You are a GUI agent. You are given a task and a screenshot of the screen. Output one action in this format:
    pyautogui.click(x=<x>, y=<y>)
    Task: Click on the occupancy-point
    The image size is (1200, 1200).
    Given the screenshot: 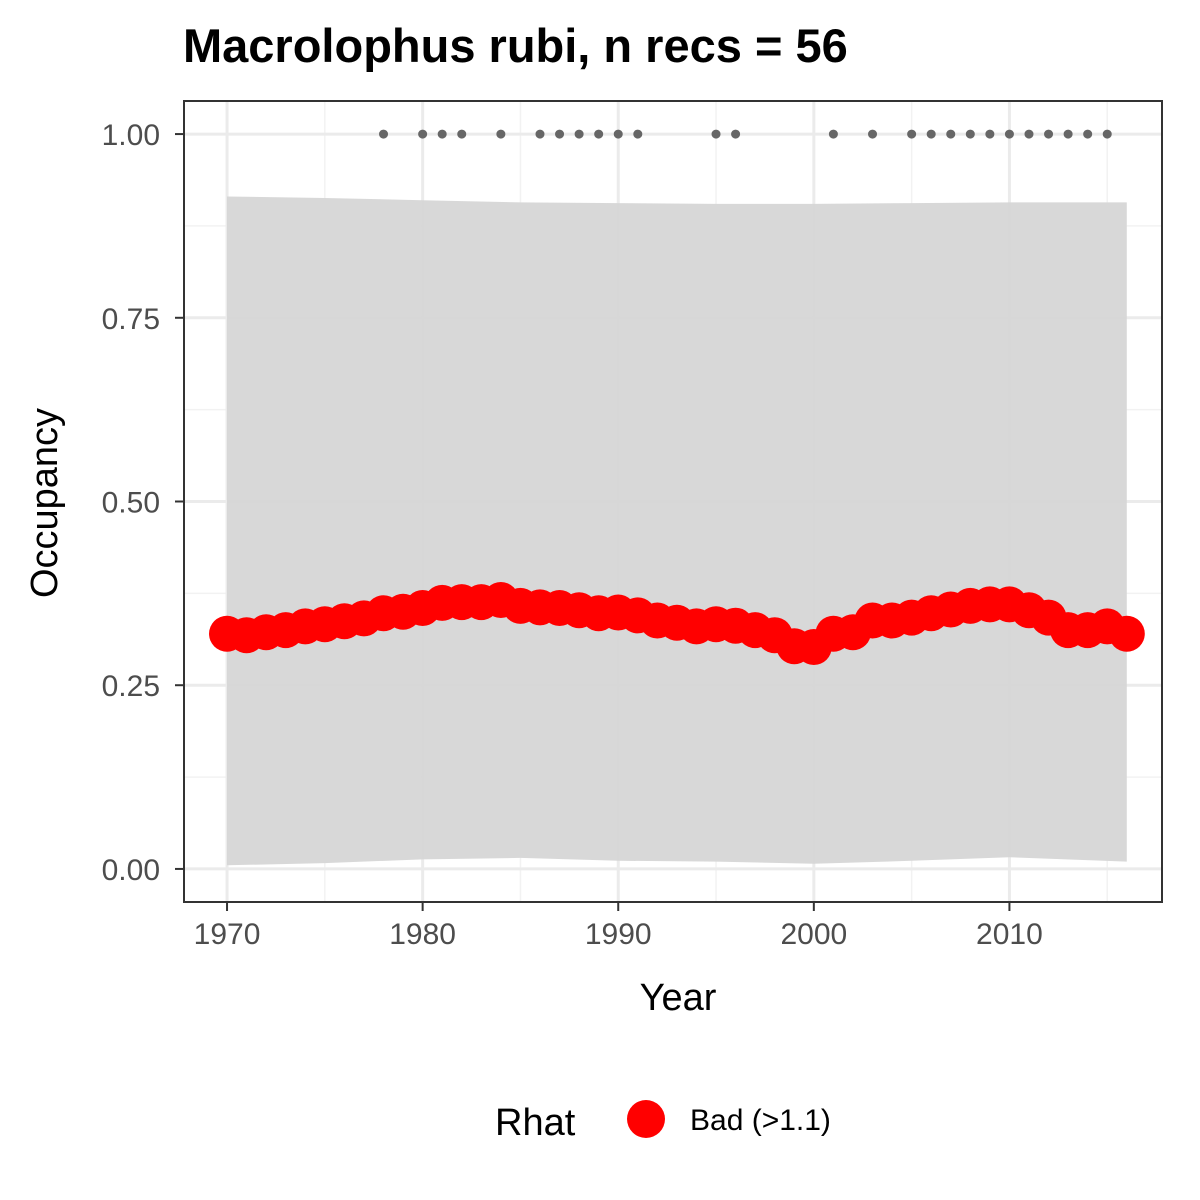 What is the action you would take?
    pyautogui.click(x=1126, y=633)
    